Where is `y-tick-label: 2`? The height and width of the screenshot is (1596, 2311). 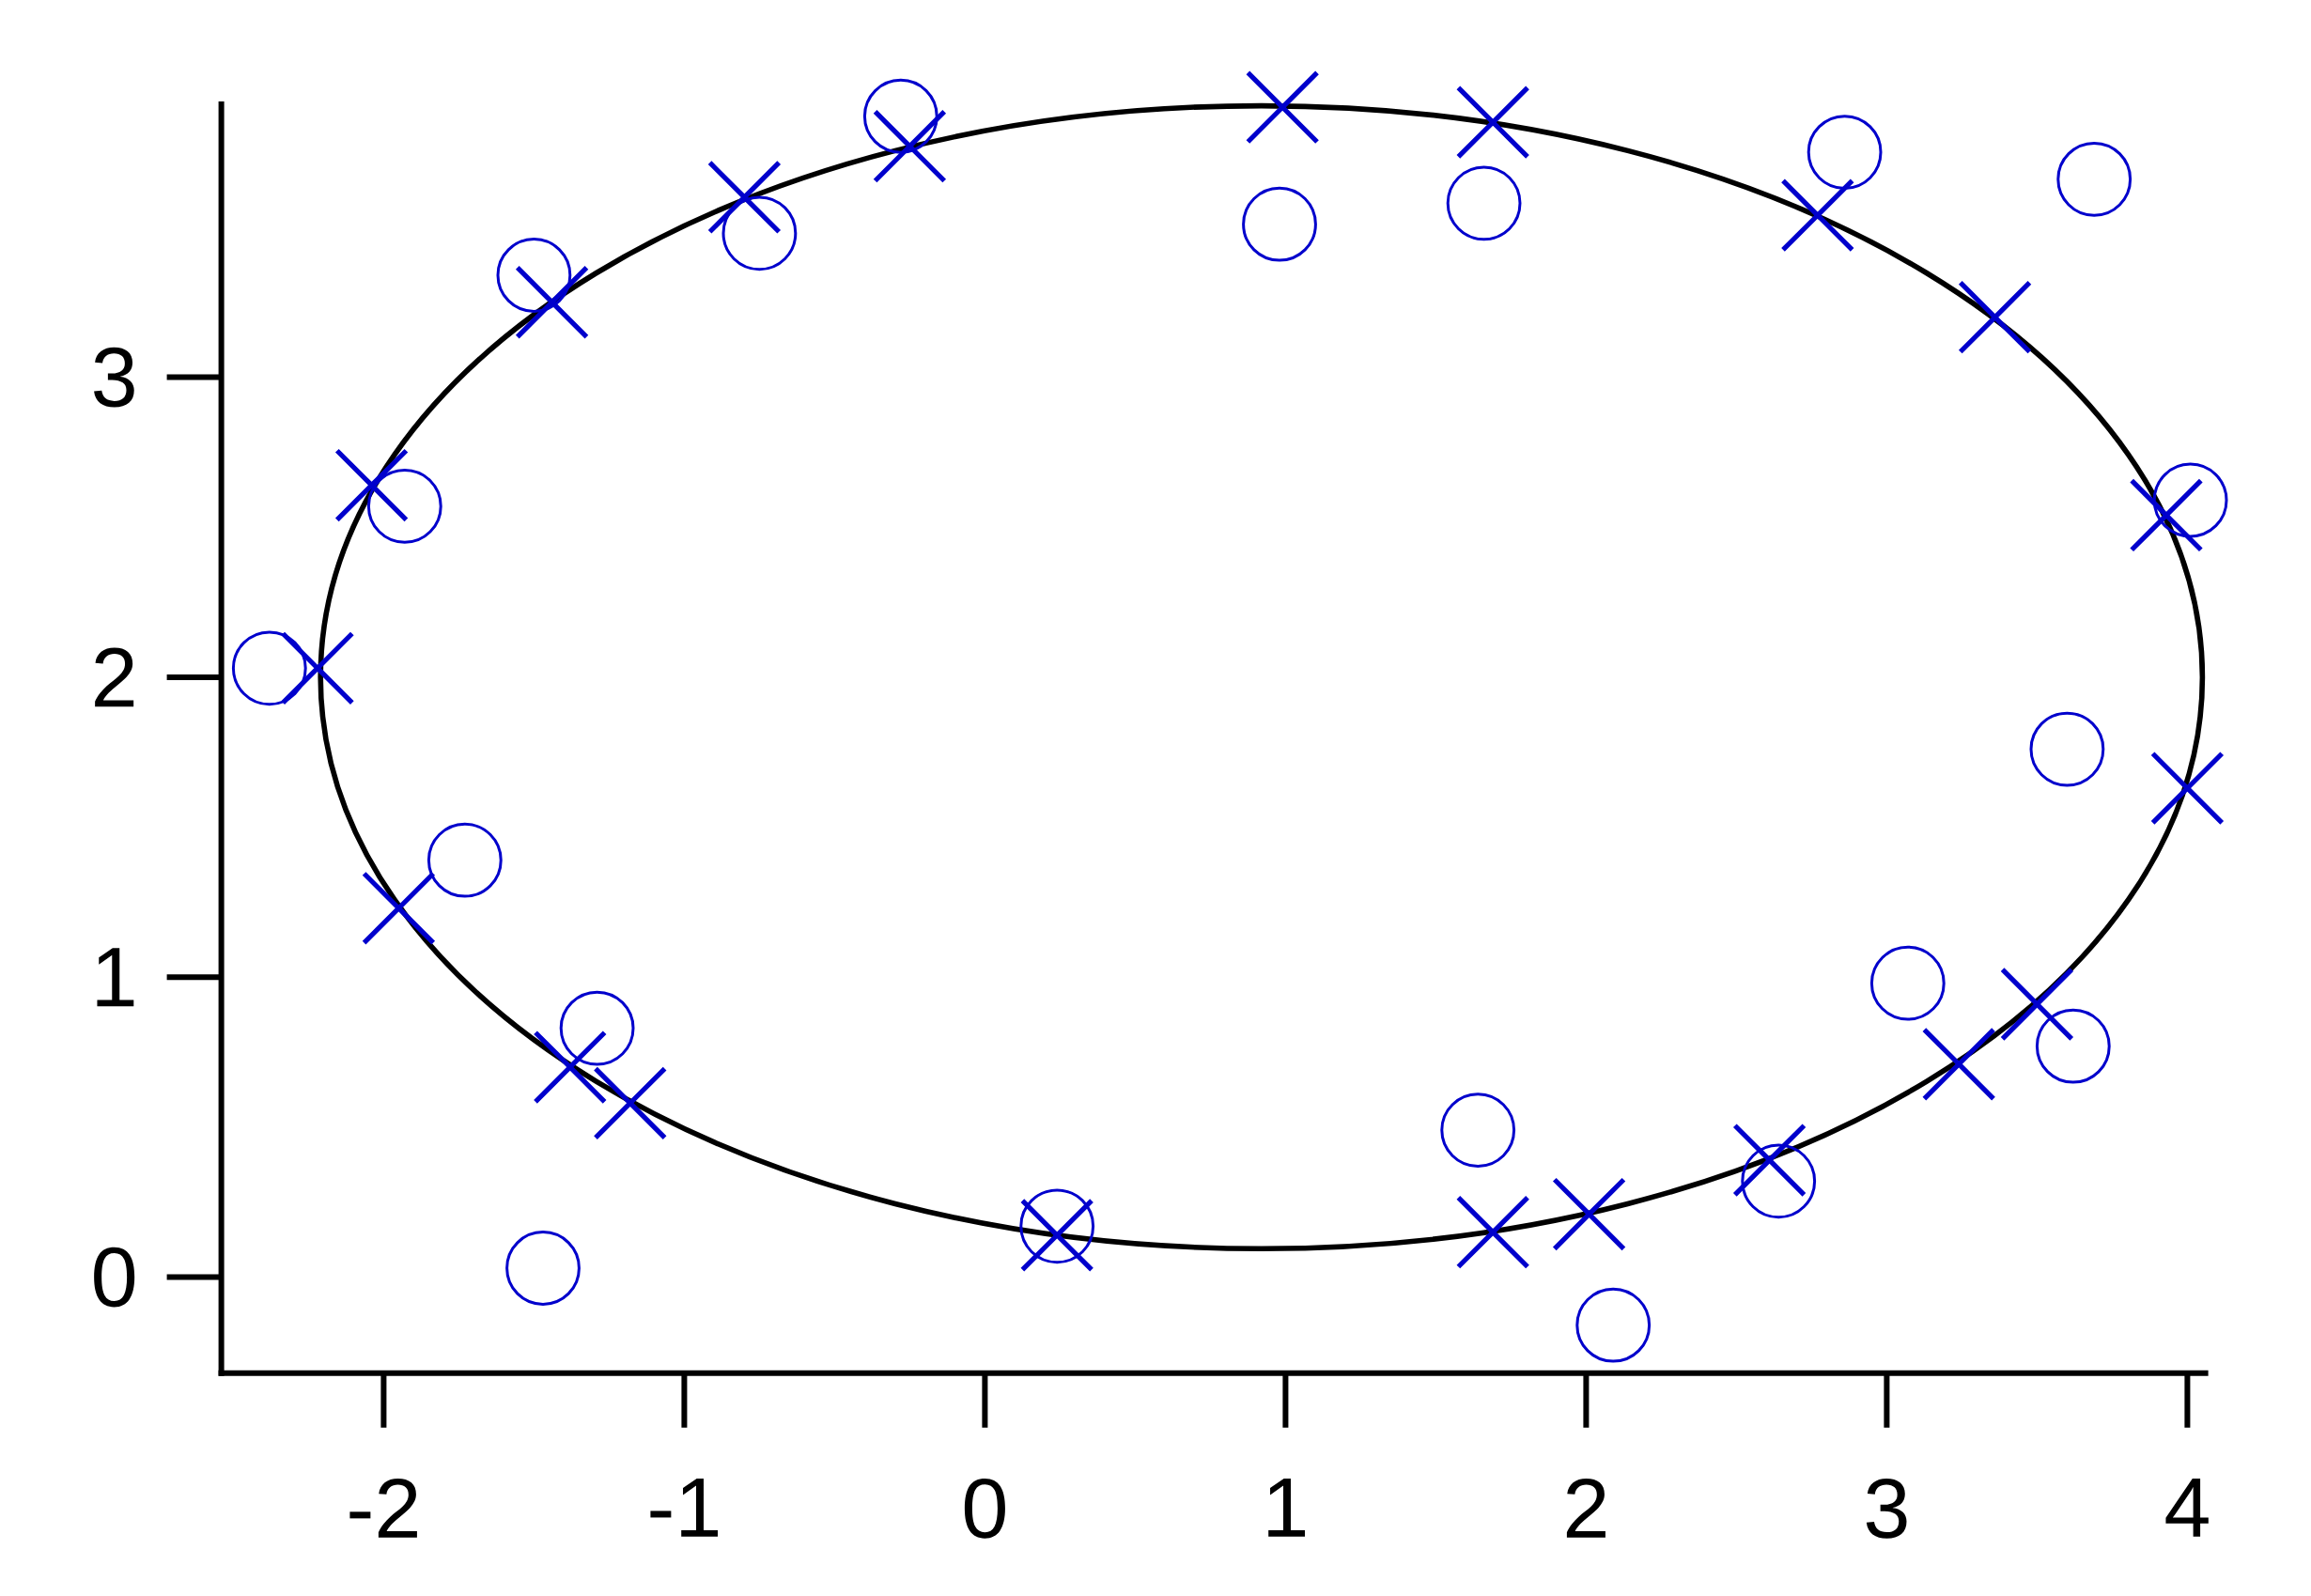
y-tick-label: 2 is located at coordinates (115, 677).